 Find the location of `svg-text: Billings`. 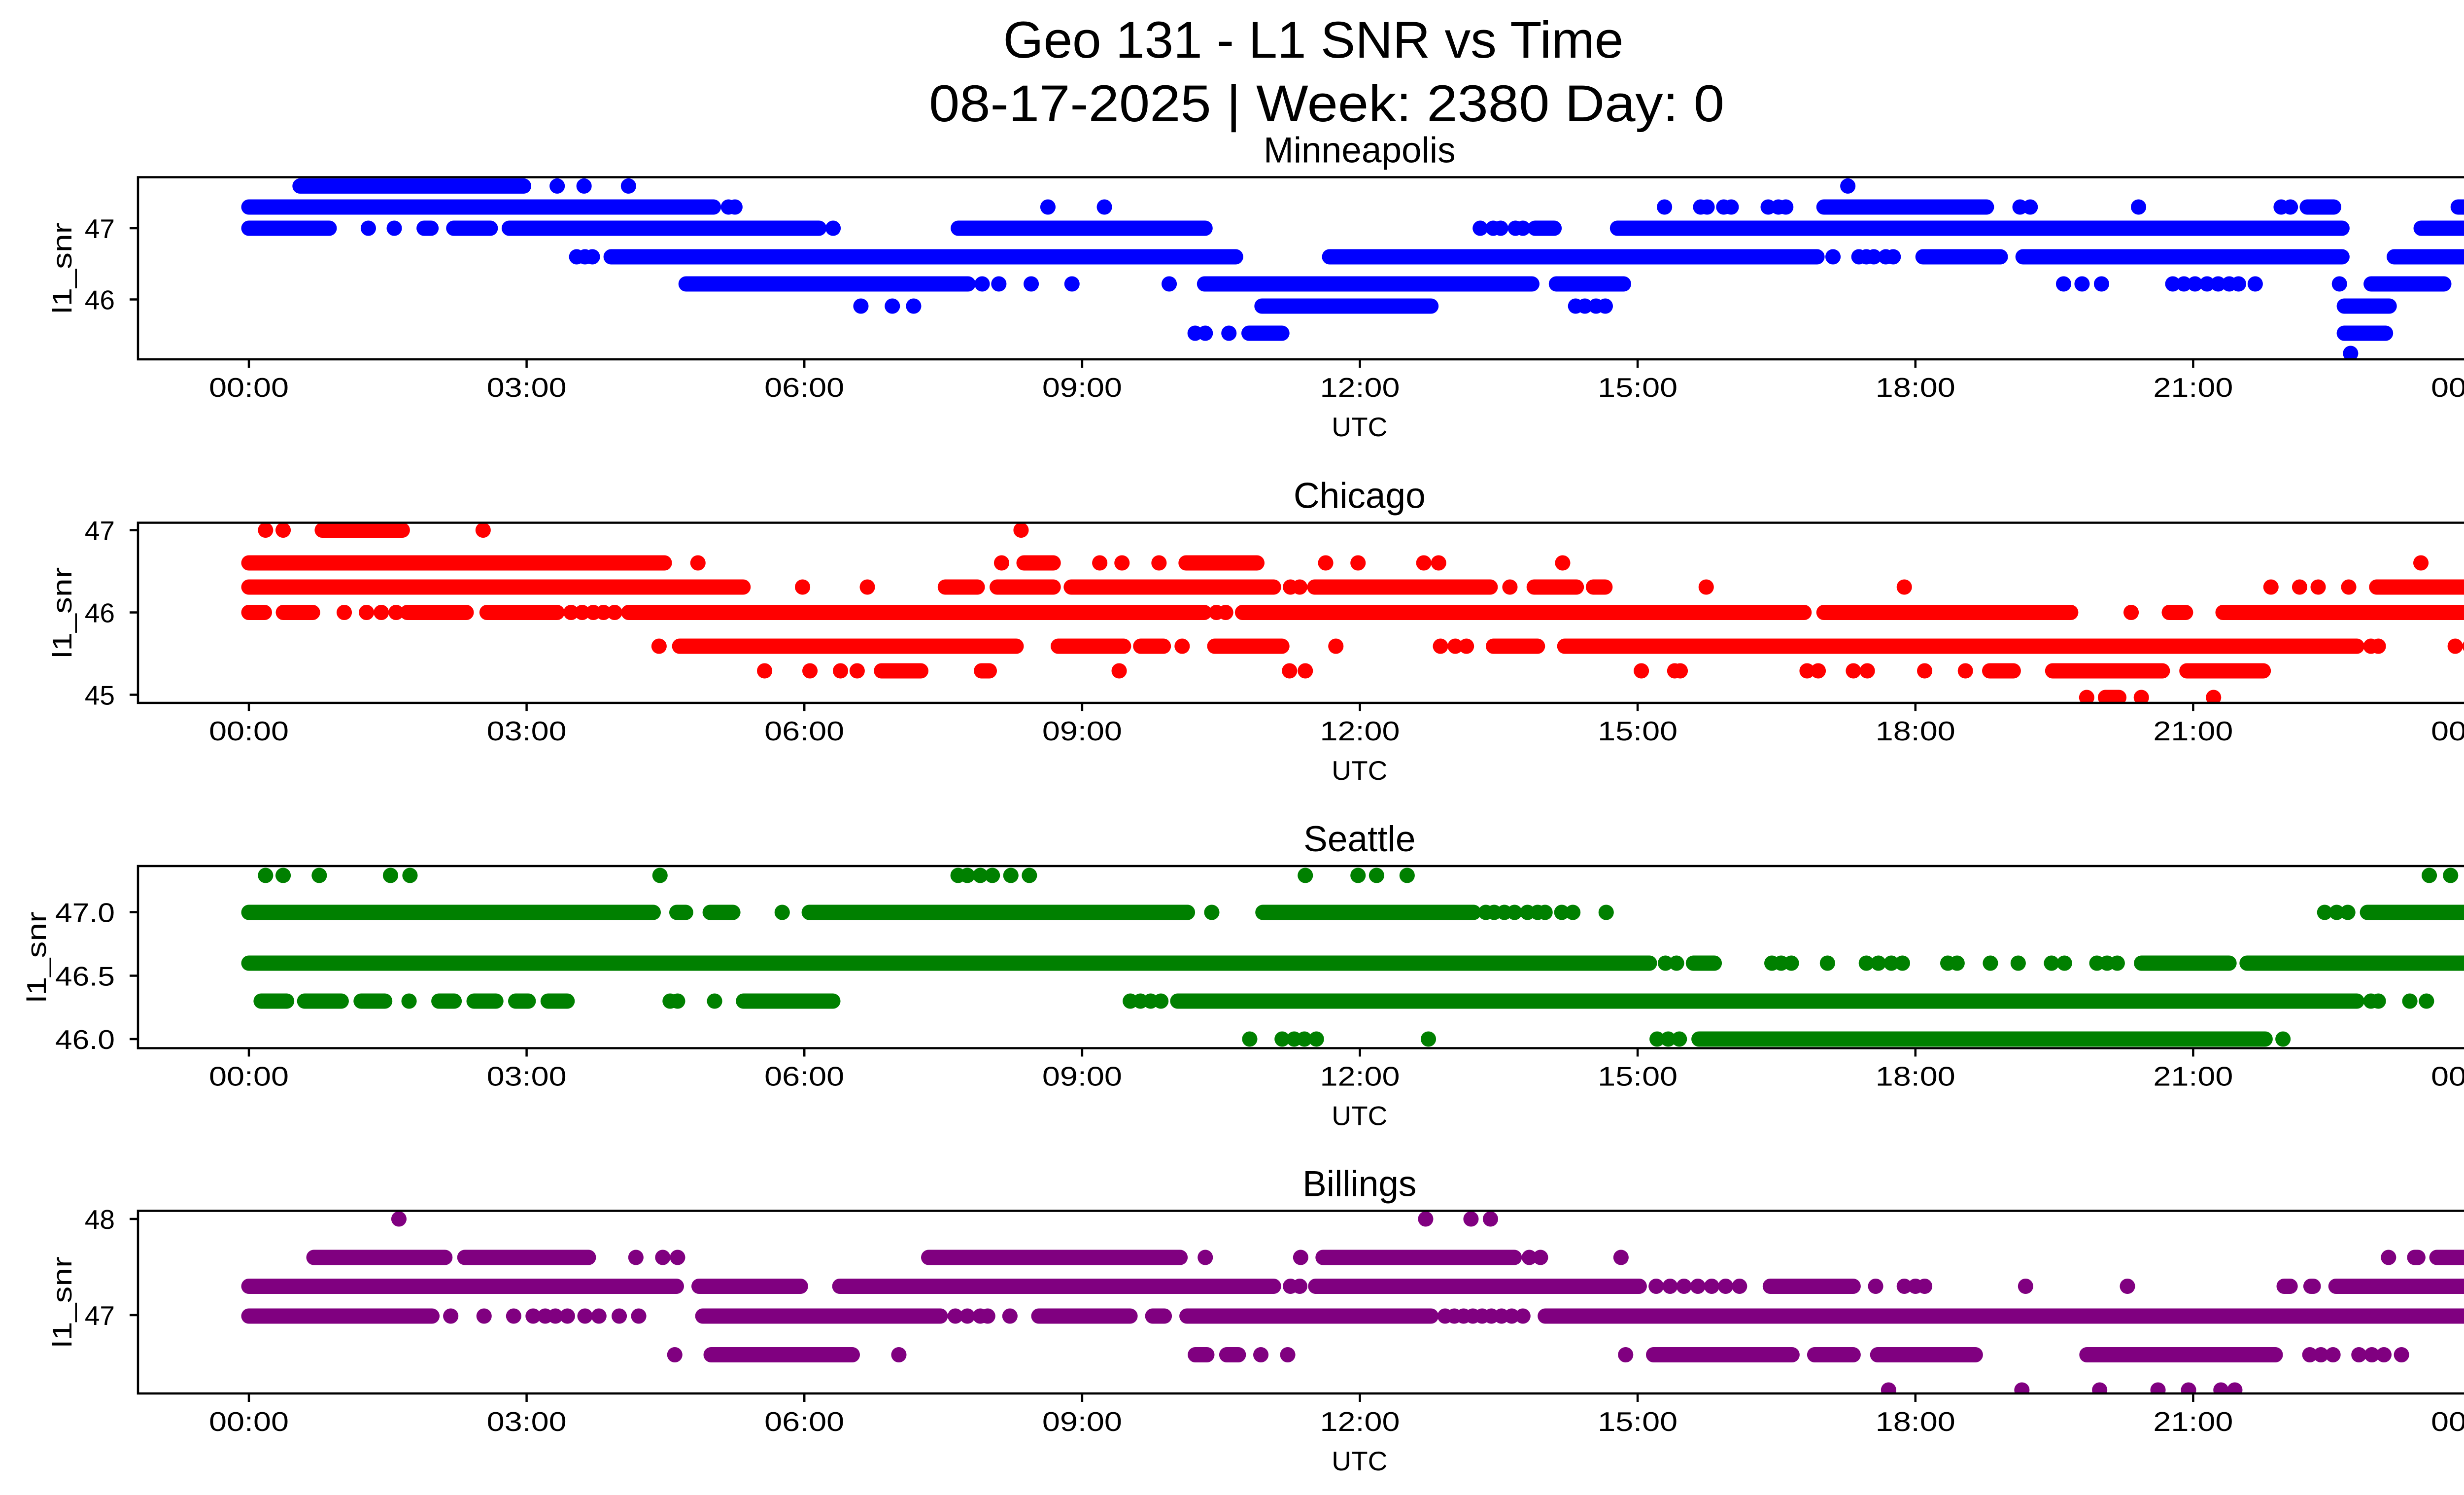

svg-text: Billings is located at coordinates (1359, 1184).